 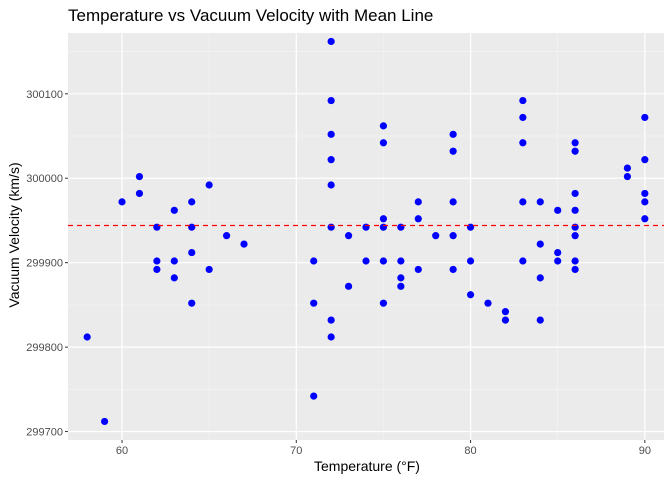 What do you see at coordinates (44, 348) in the screenshot?
I see `y-tick-label: 299800` at bounding box center [44, 348].